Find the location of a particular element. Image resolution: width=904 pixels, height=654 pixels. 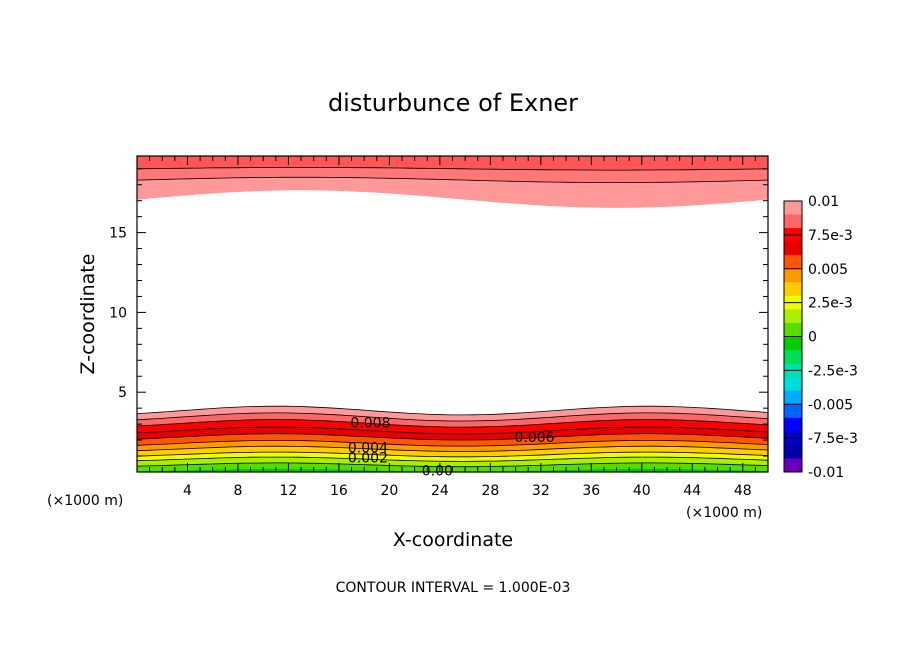

x-unit-left: (×1000 m) is located at coordinates (85, 501).